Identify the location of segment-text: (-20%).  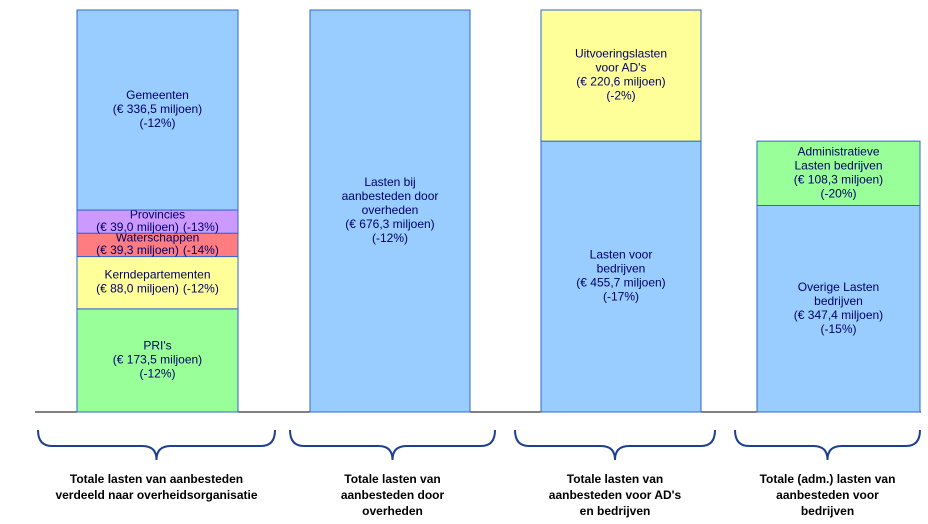
(838, 193).